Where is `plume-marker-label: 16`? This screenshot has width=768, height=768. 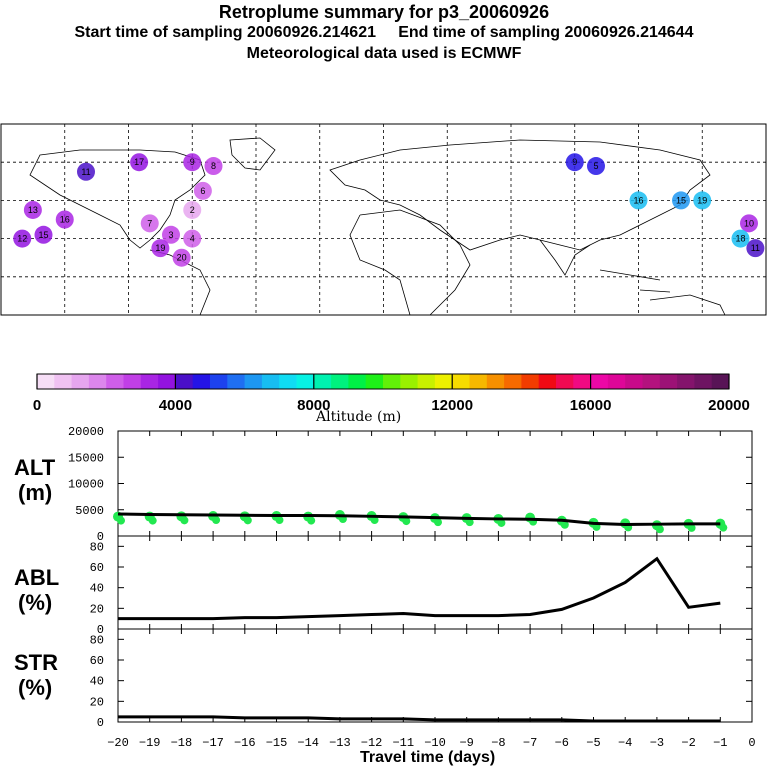 plume-marker-label: 16 is located at coordinates (638, 200).